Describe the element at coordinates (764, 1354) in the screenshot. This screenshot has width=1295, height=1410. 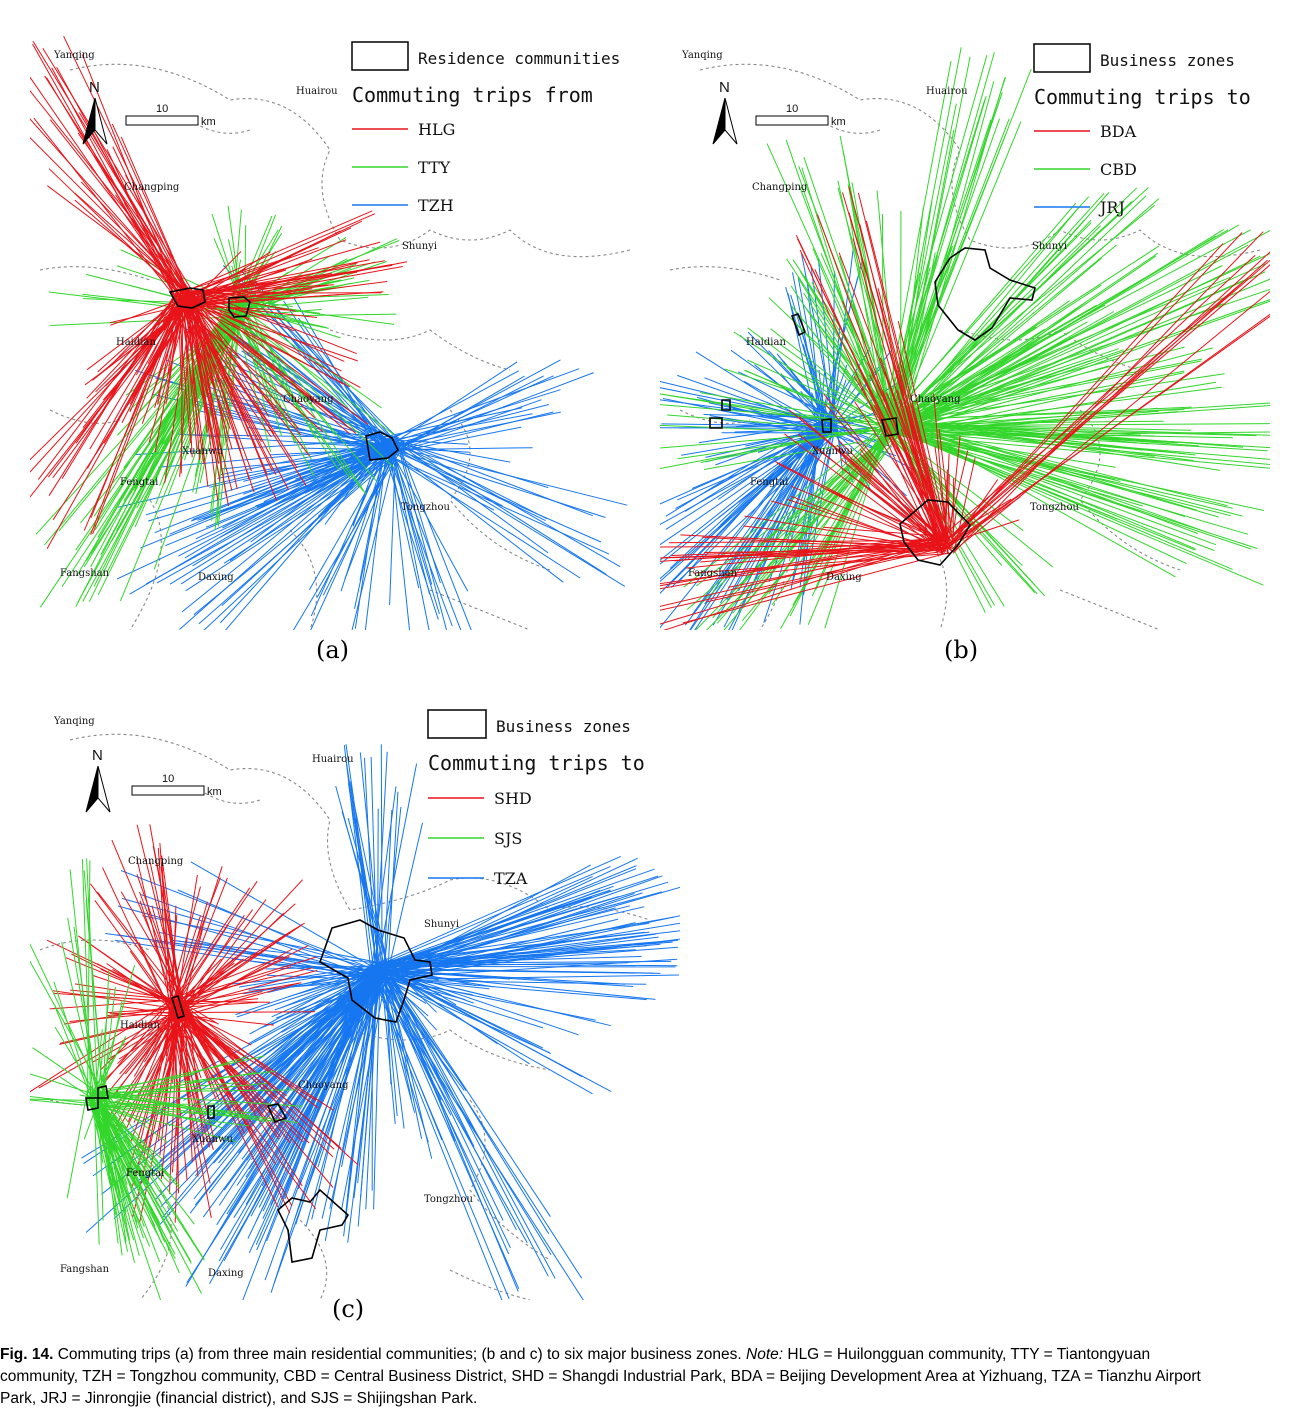
I see `caption-note-label: Note:` at that location.